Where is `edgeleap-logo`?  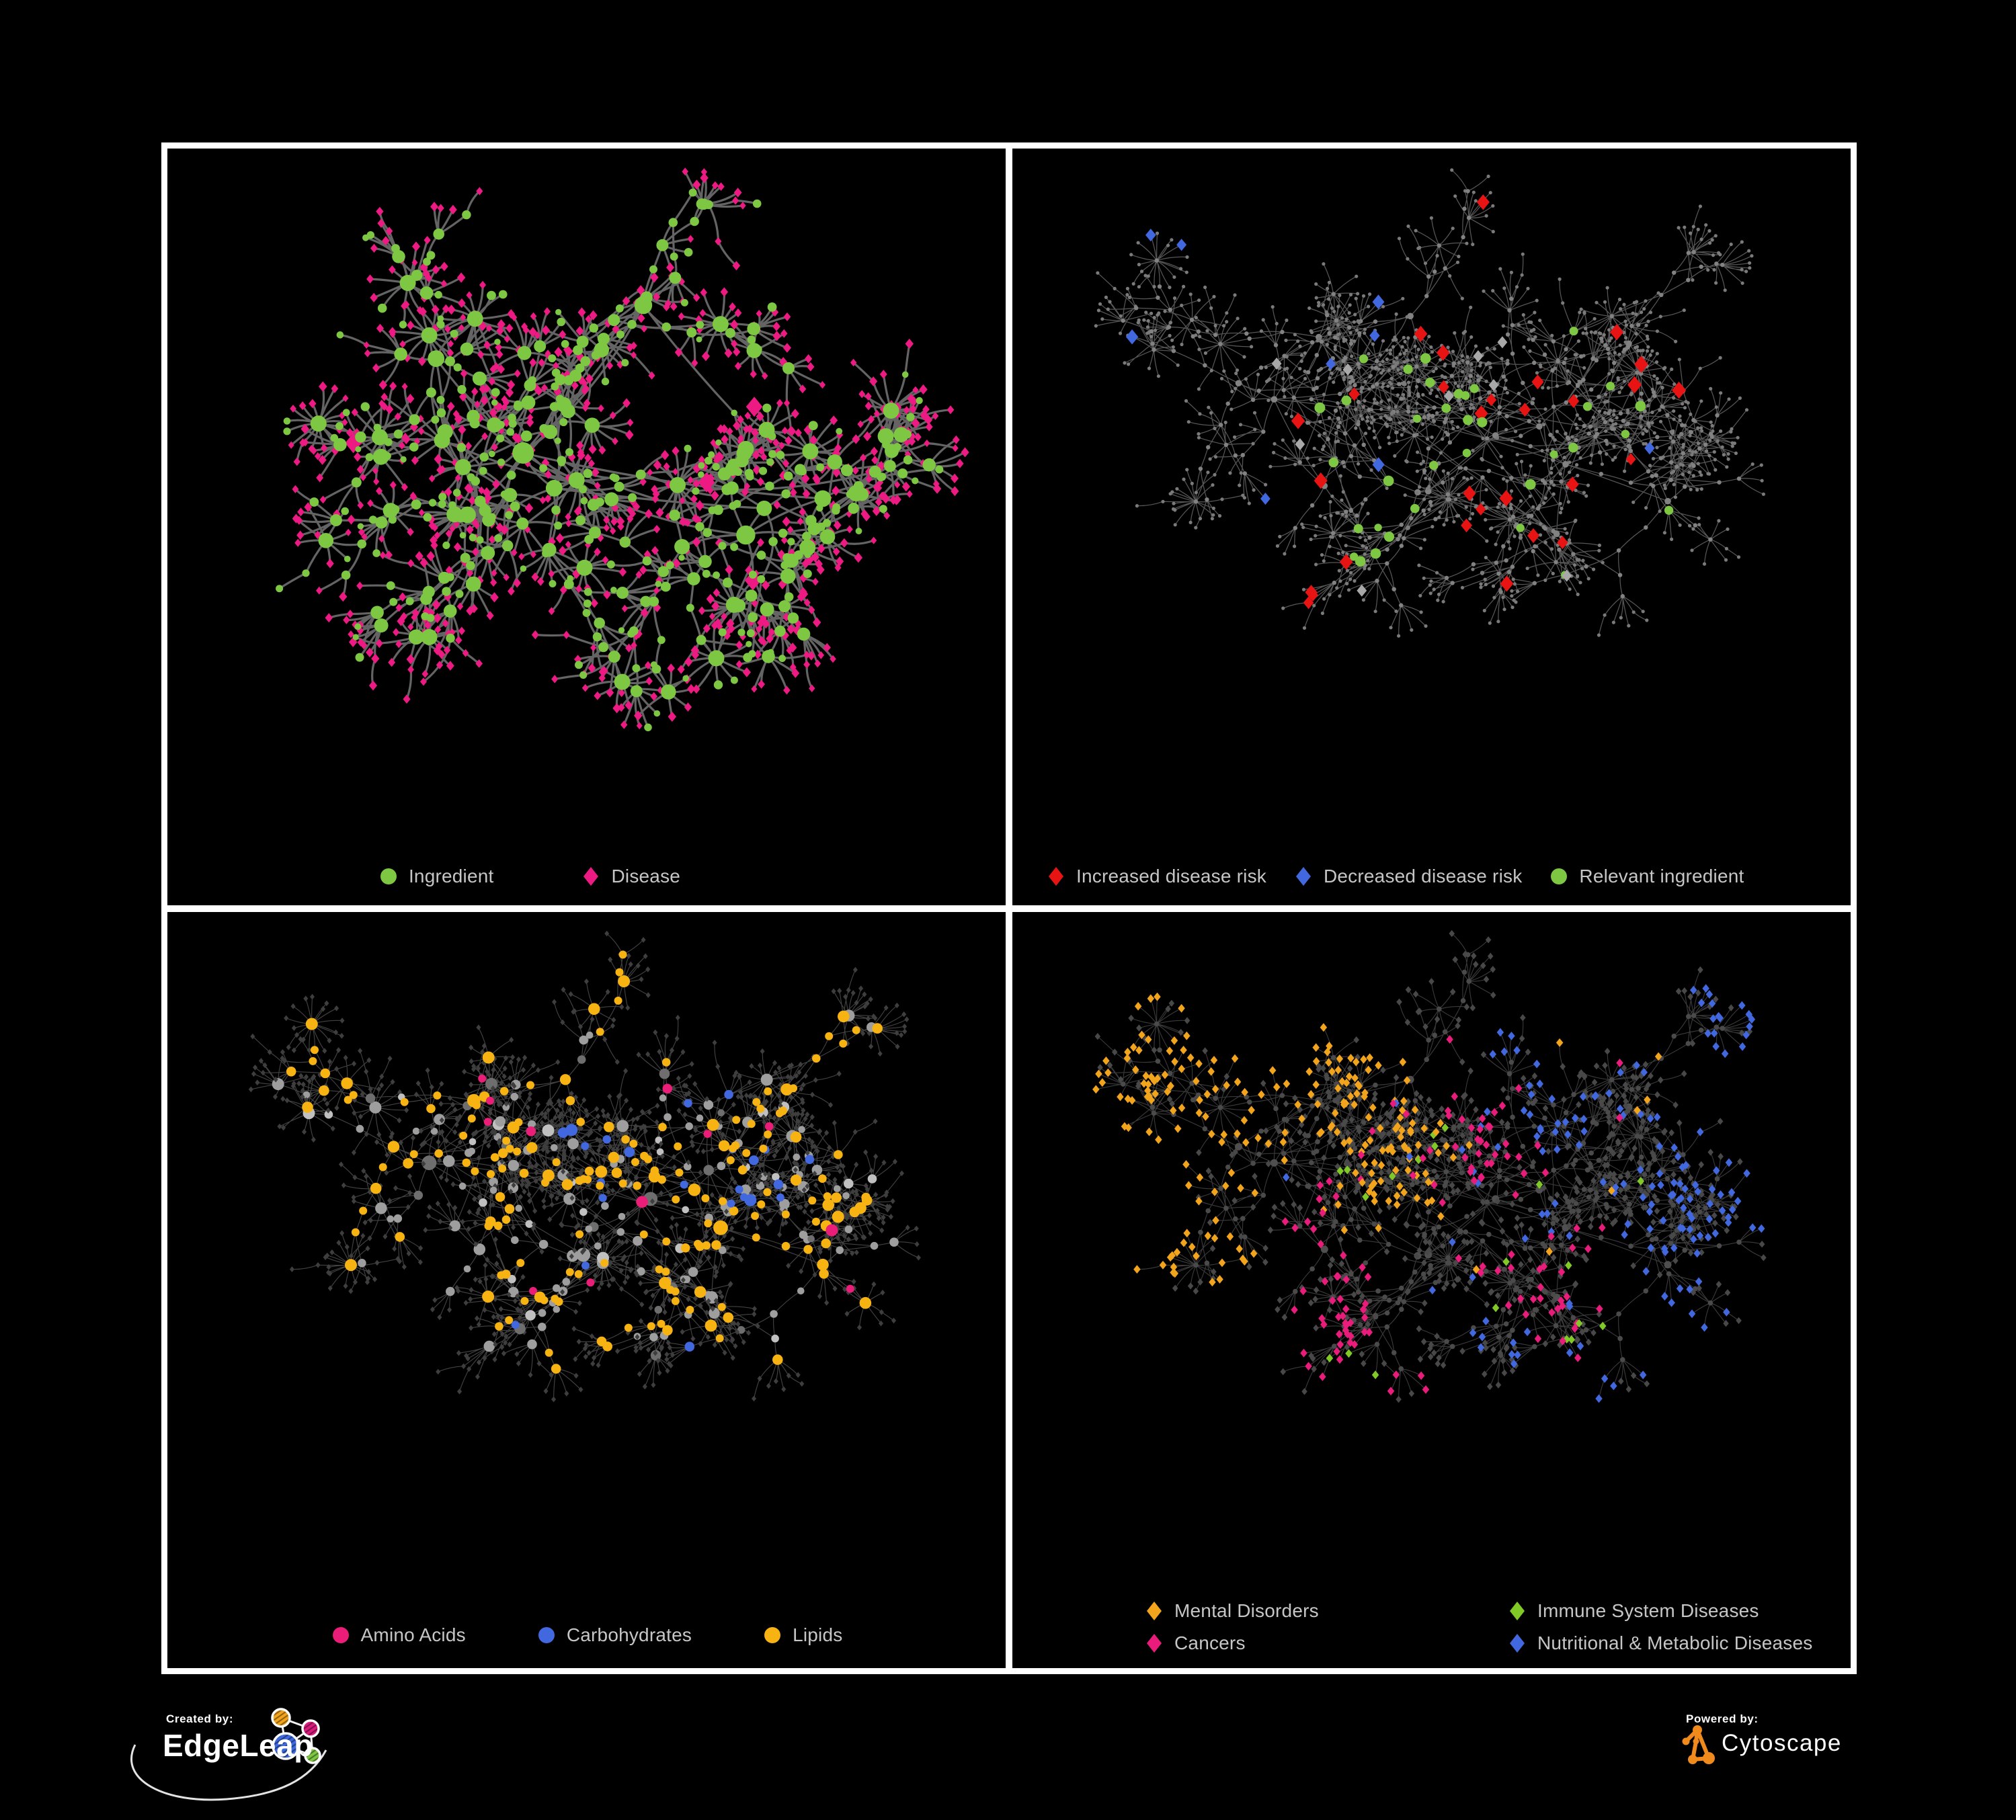
edgeleap-logo is located at coordinates (228, 1755).